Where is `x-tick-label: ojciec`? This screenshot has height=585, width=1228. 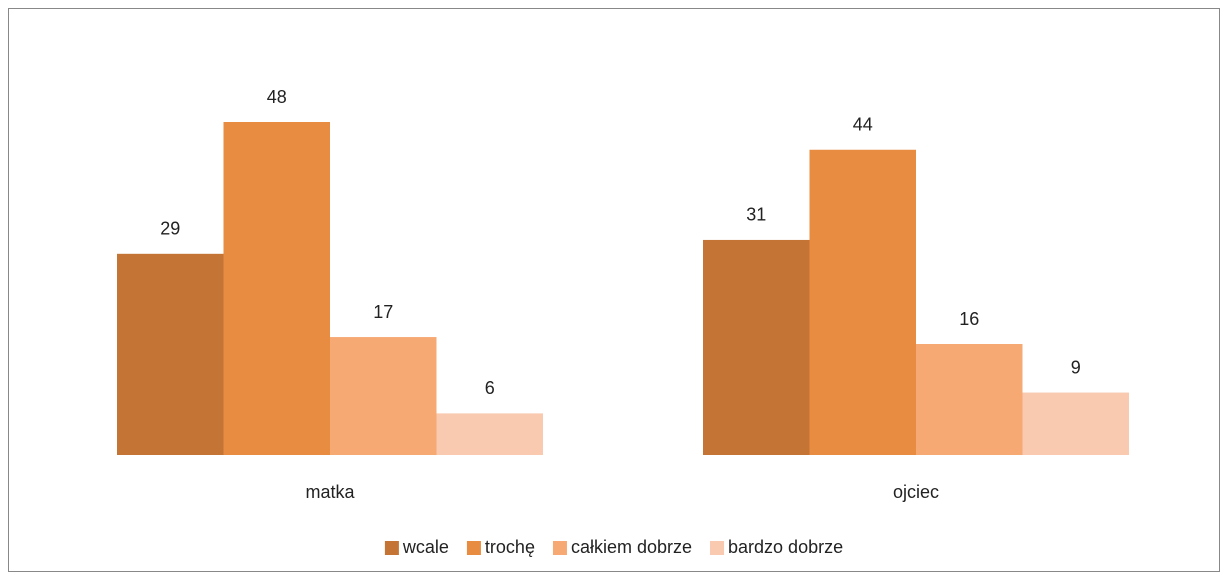 x-tick-label: ojciec is located at coordinates (916, 492).